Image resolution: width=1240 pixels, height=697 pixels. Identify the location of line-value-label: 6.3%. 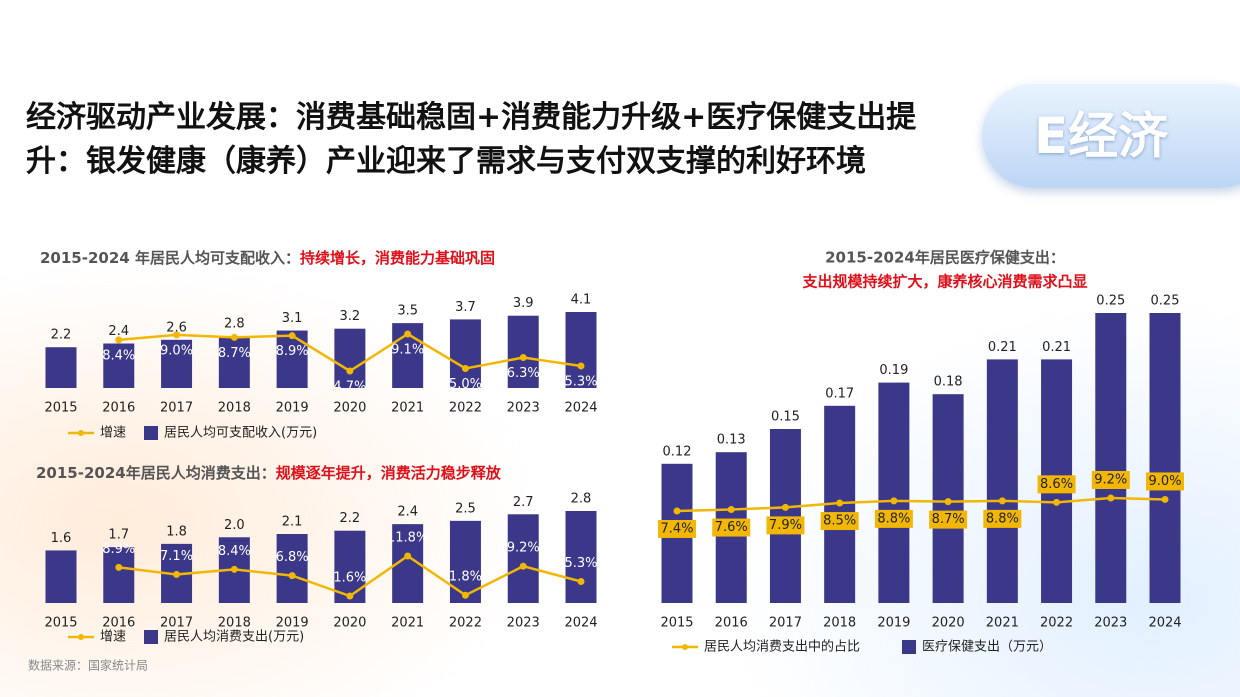
(523, 373).